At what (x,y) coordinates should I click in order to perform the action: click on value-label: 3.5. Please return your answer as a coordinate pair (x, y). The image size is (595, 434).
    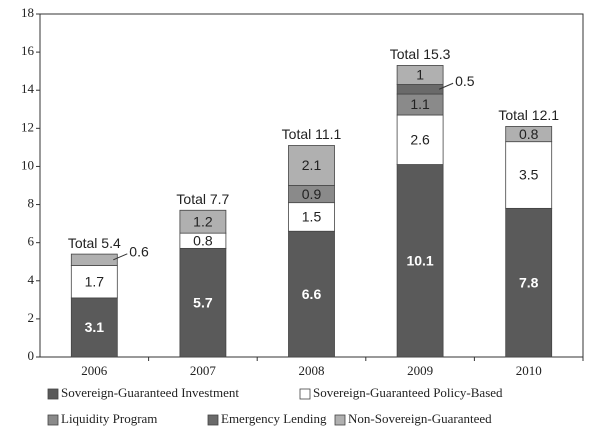
    Looking at the image, I should click on (529, 175).